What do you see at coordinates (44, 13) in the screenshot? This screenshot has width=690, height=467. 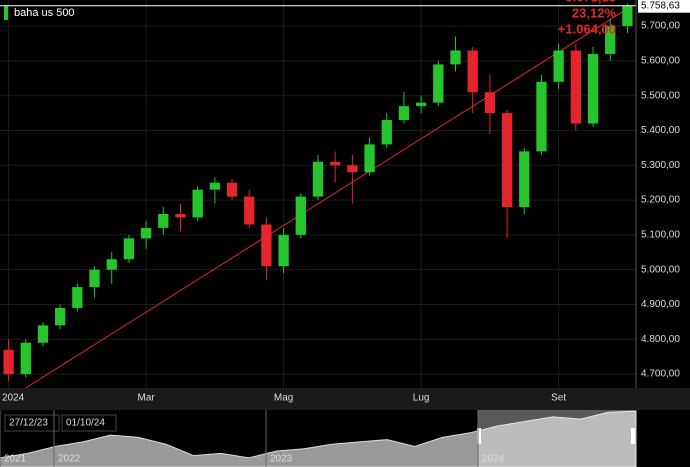 I see `legend-label: baha us 500` at bounding box center [44, 13].